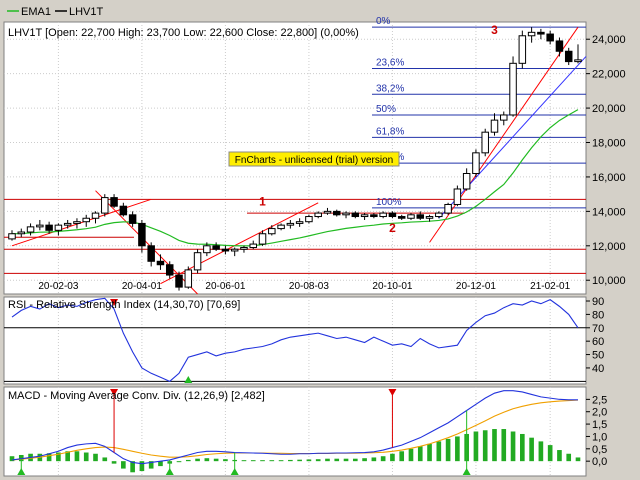 The height and width of the screenshot is (480, 640). I want to click on macd-y-tick-label: 0,0, so click(599, 462).